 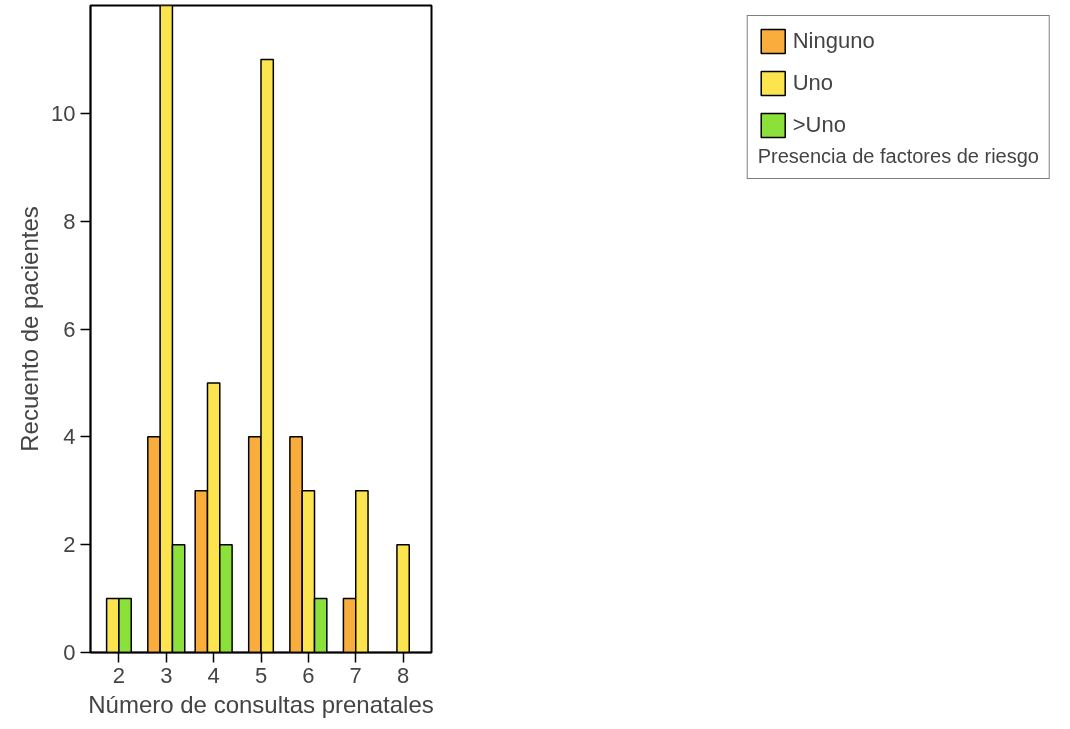 What do you see at coordinates (69, 221) in the screenshot?
I see `y-tick-label: 8` at bounding box center [69, 221].